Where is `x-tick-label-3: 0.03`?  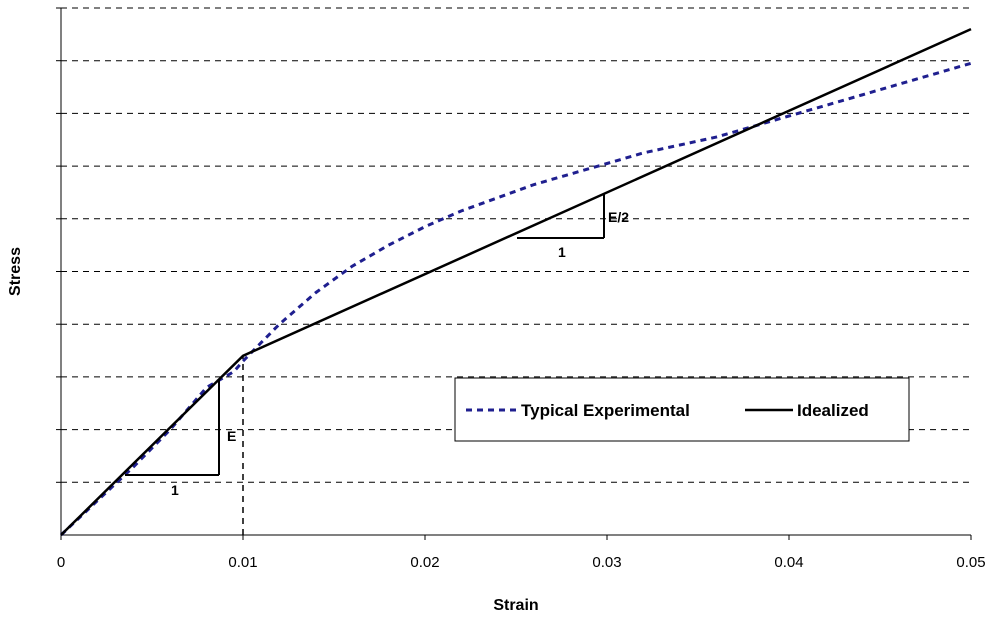 x-tick-label-3: 0.03 is located at coordinates (606, 562).